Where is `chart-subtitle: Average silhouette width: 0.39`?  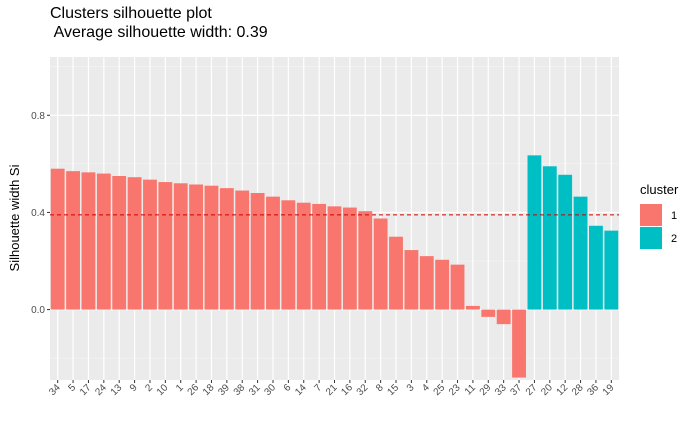 chart-subtitle: Average silhouette width: 0.39 is located at coordinates (159, 32).